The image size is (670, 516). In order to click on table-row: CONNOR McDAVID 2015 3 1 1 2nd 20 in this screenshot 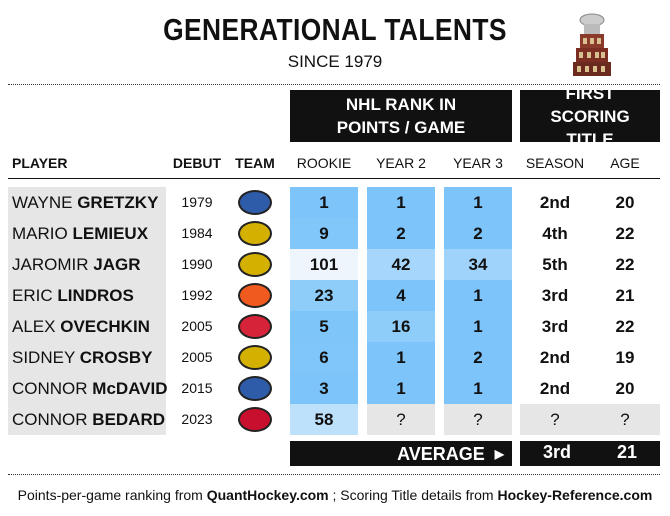, I will do `click(335, 388)`.